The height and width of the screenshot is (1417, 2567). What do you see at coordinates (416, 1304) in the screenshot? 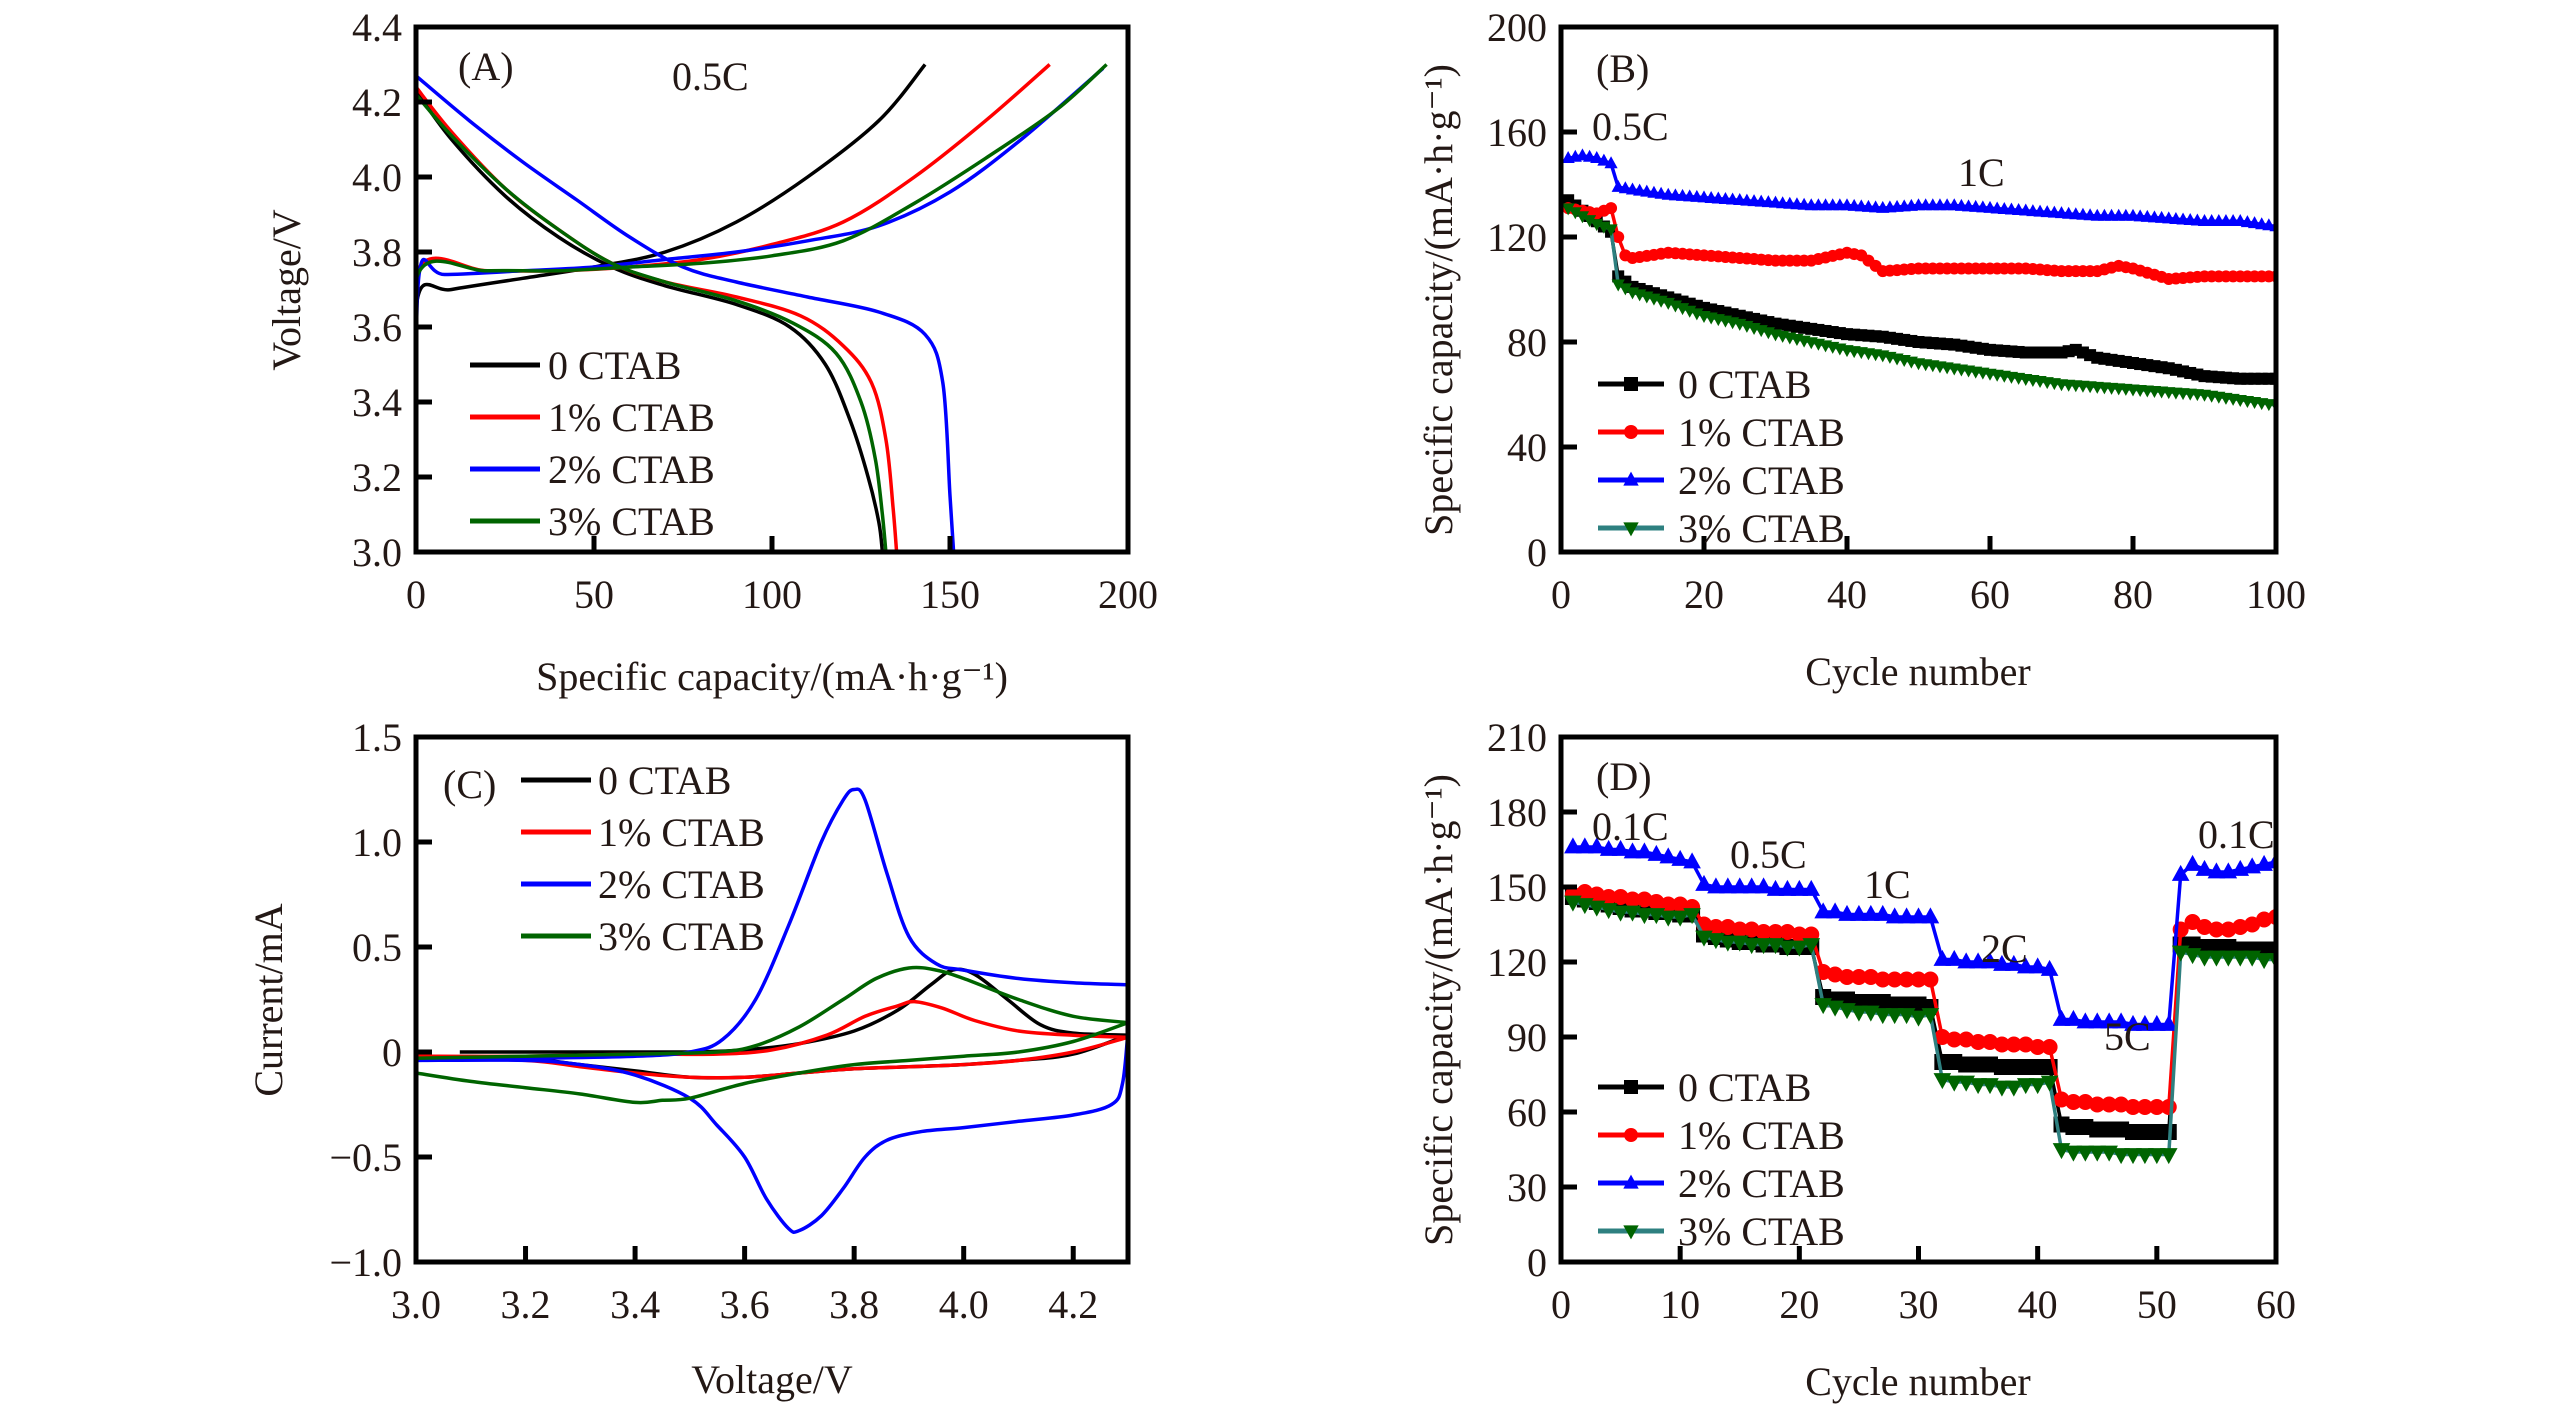
I see `x-tick-label: 3.0` at bounding box center [416, 1304].